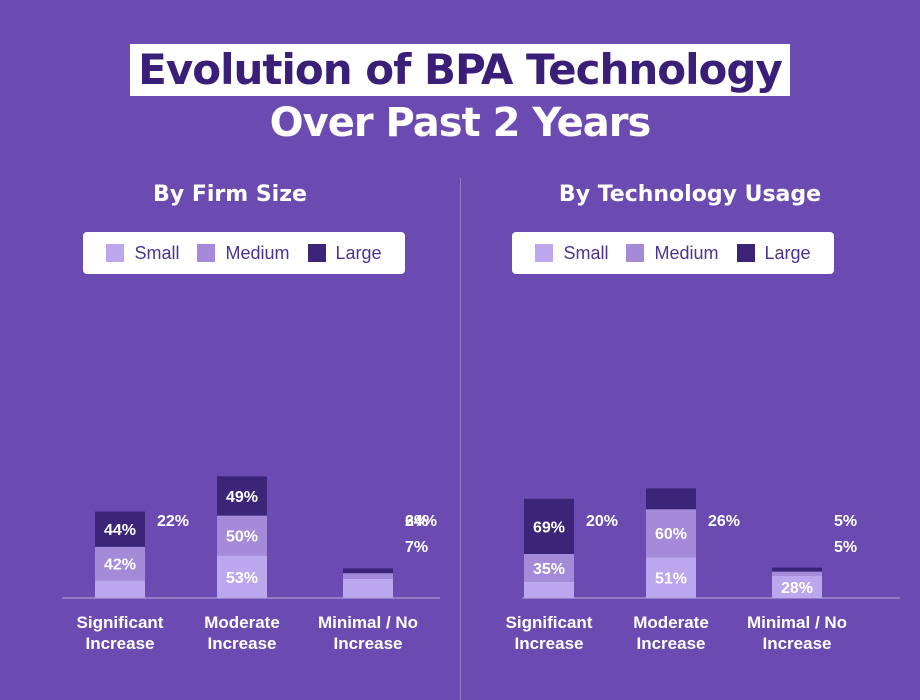  I want to click on data-label-large: 6%, so click(416, 521).